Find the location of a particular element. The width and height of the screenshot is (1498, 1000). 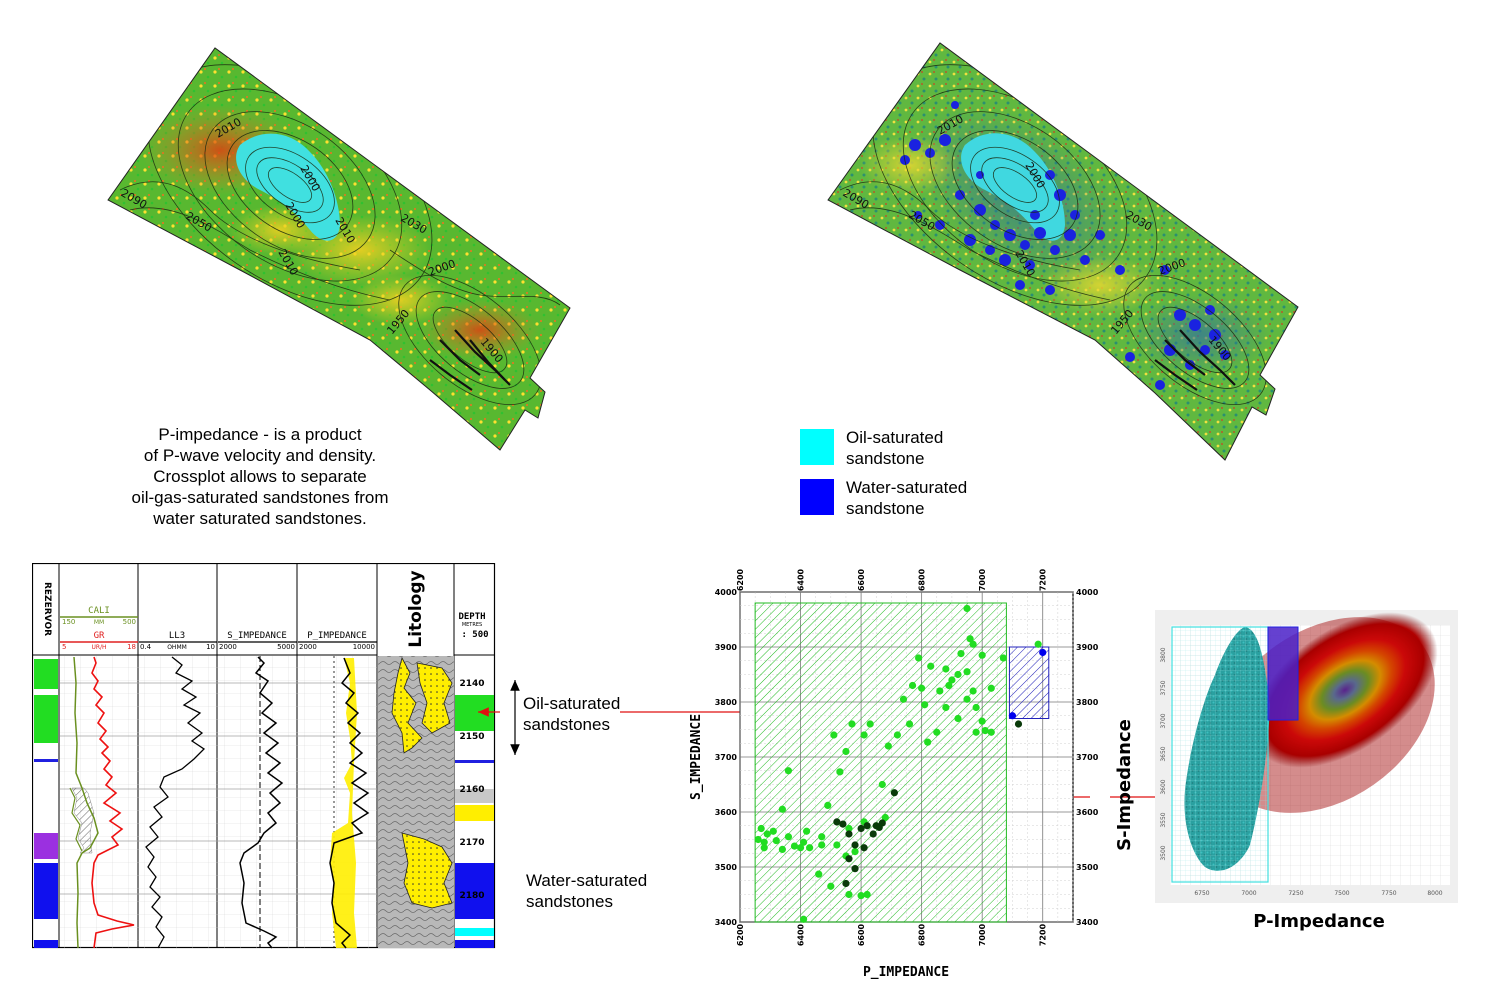

oil-label-line2: sandstones is located at coordinates (566, 724).